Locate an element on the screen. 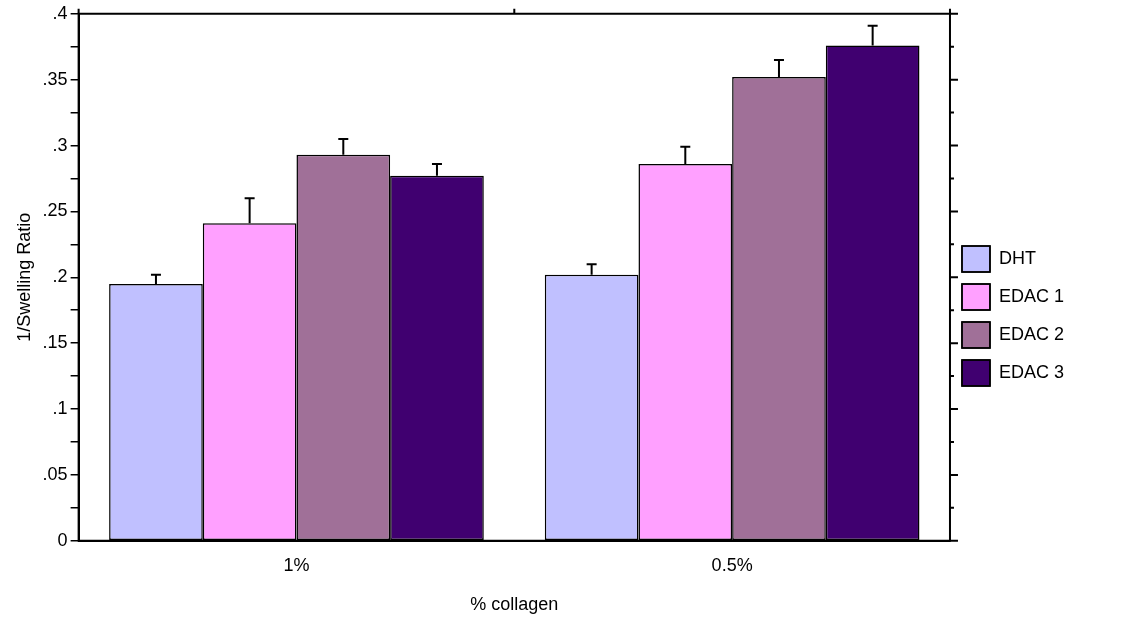  x-tick-label: 1% is located at coordinates (296, 564).